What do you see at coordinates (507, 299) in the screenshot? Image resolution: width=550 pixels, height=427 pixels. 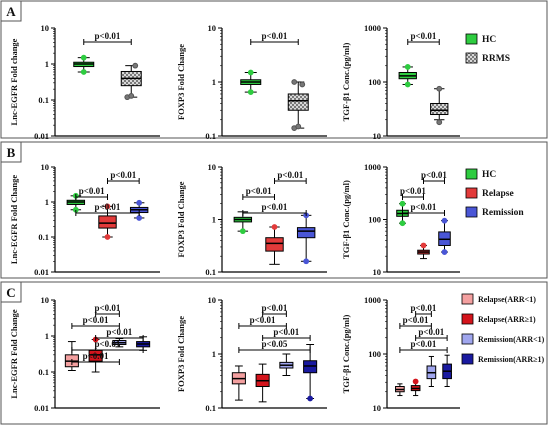 I see `legend-label: Relapse(ARR<1)` at bounding box center [507, 299].